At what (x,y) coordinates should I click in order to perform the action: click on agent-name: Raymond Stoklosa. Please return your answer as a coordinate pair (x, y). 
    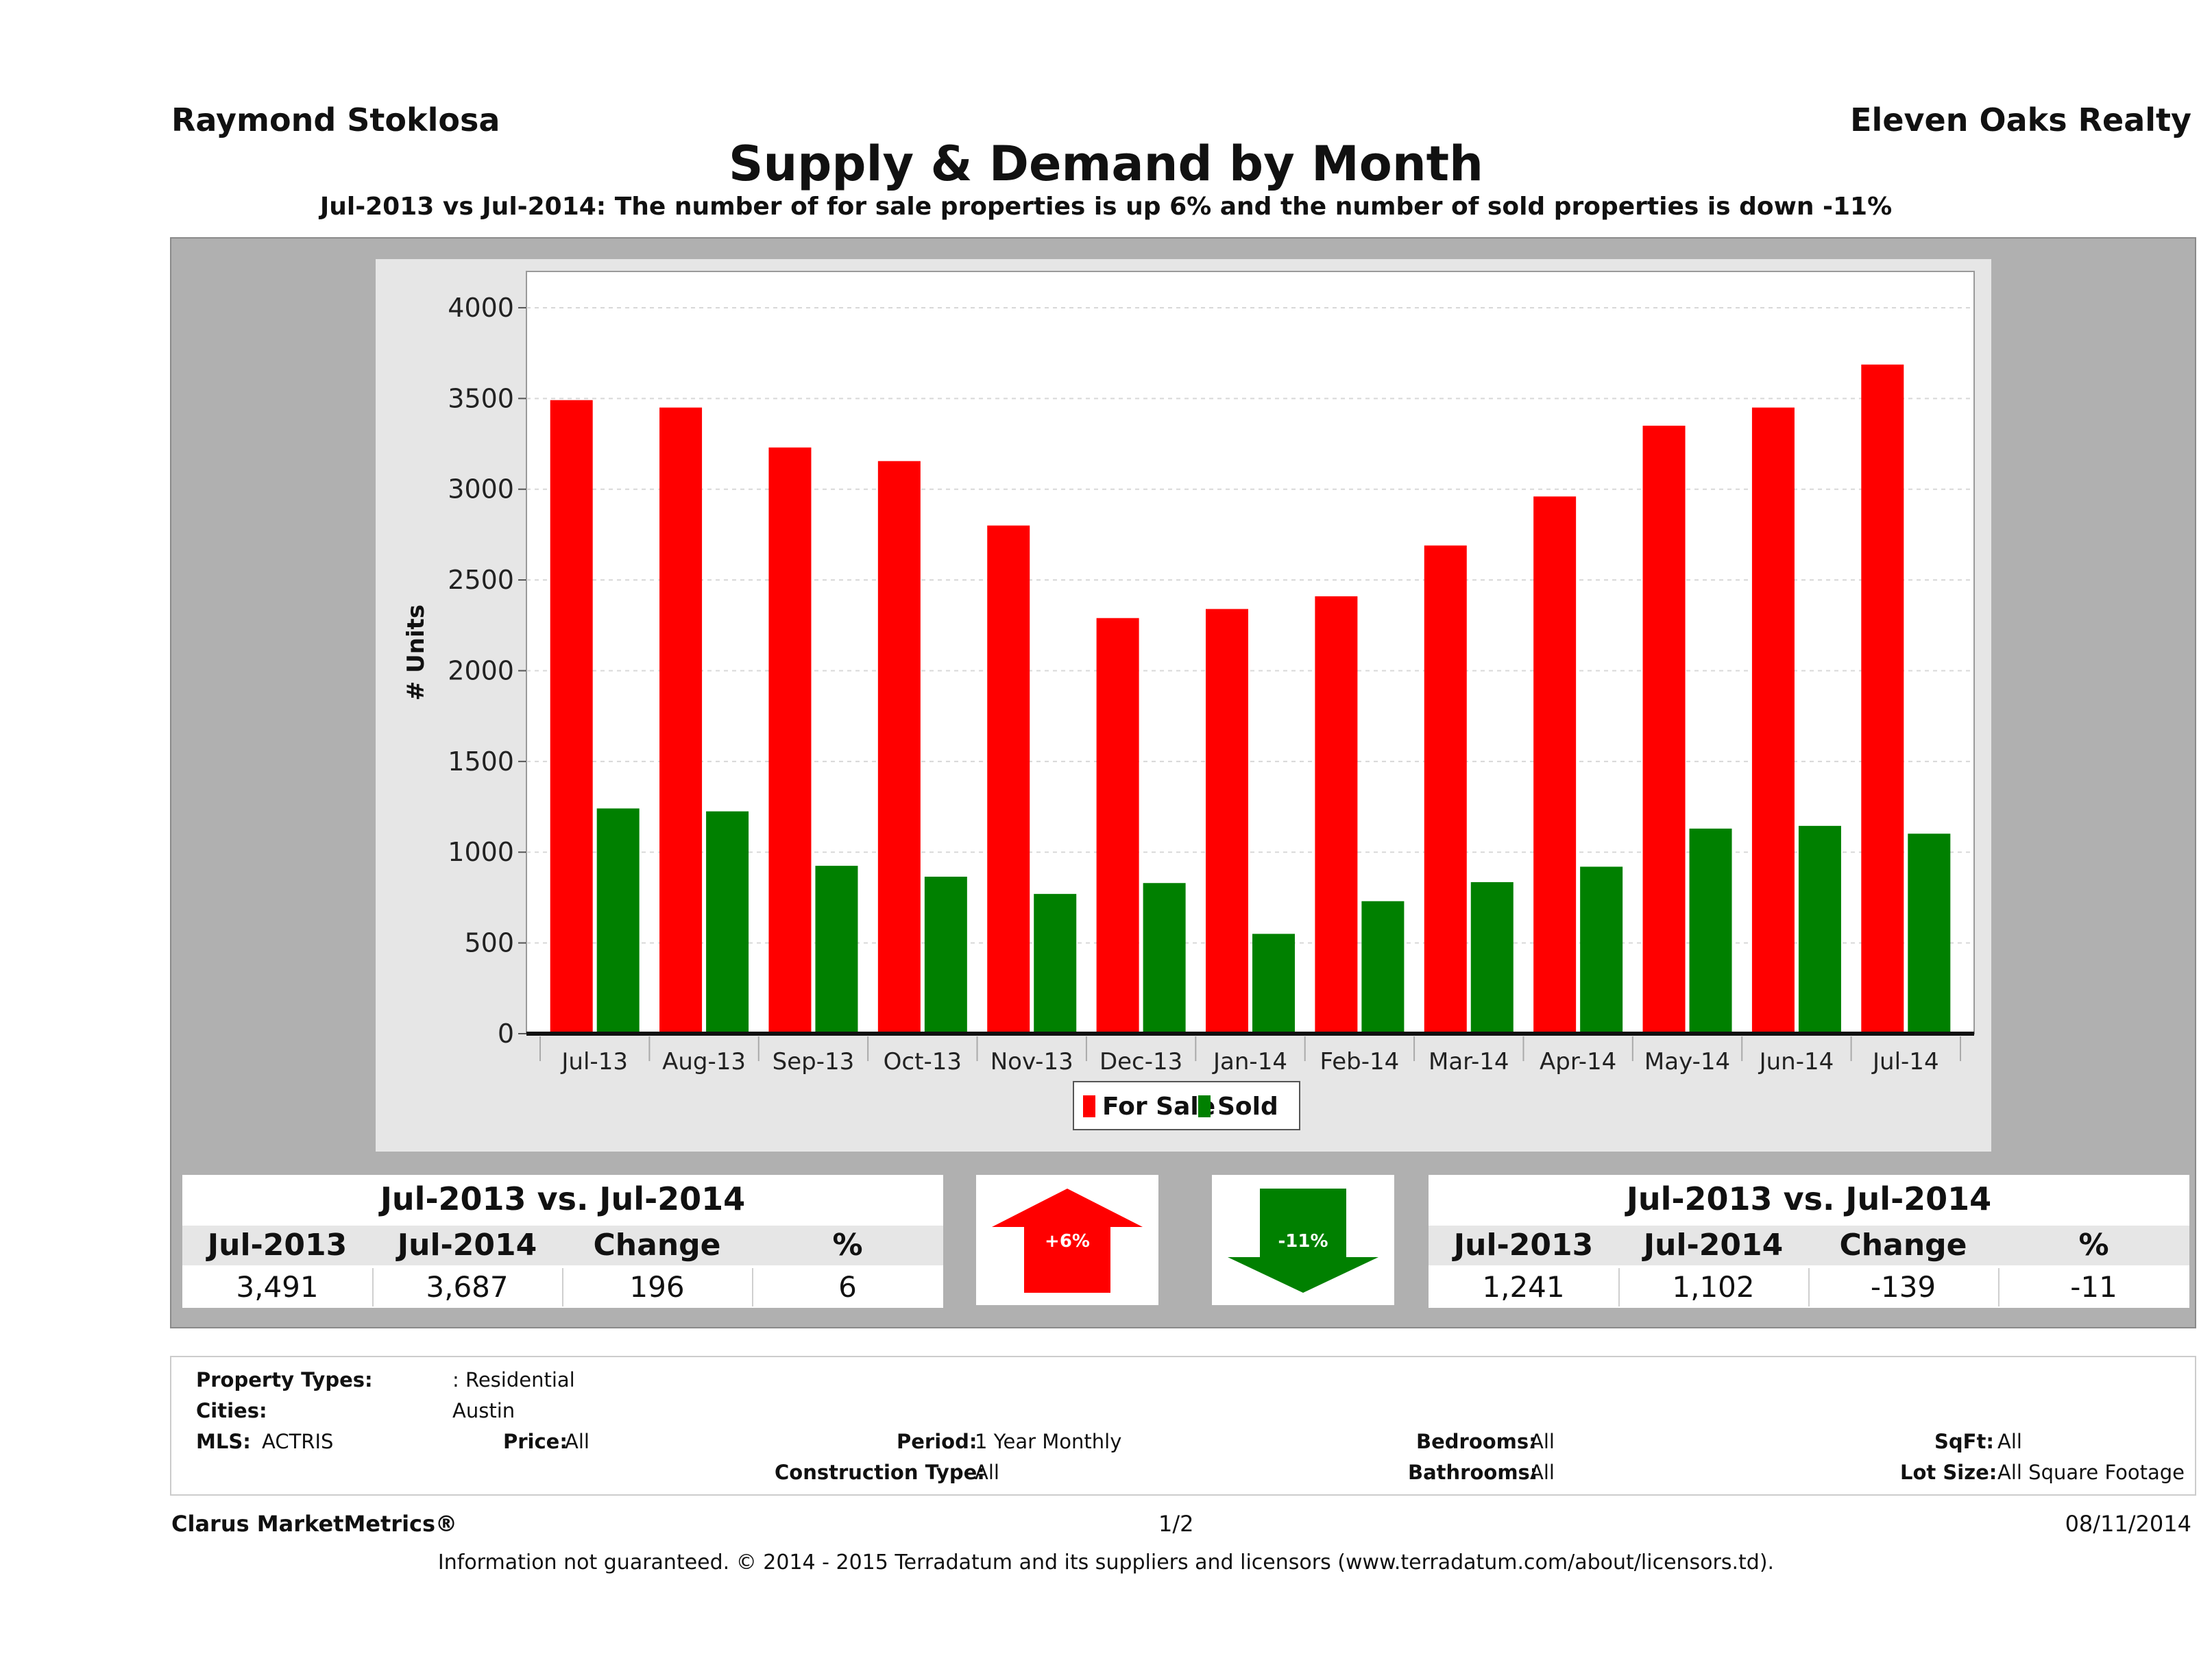
    Looking at the image, I should click on (335, 119).